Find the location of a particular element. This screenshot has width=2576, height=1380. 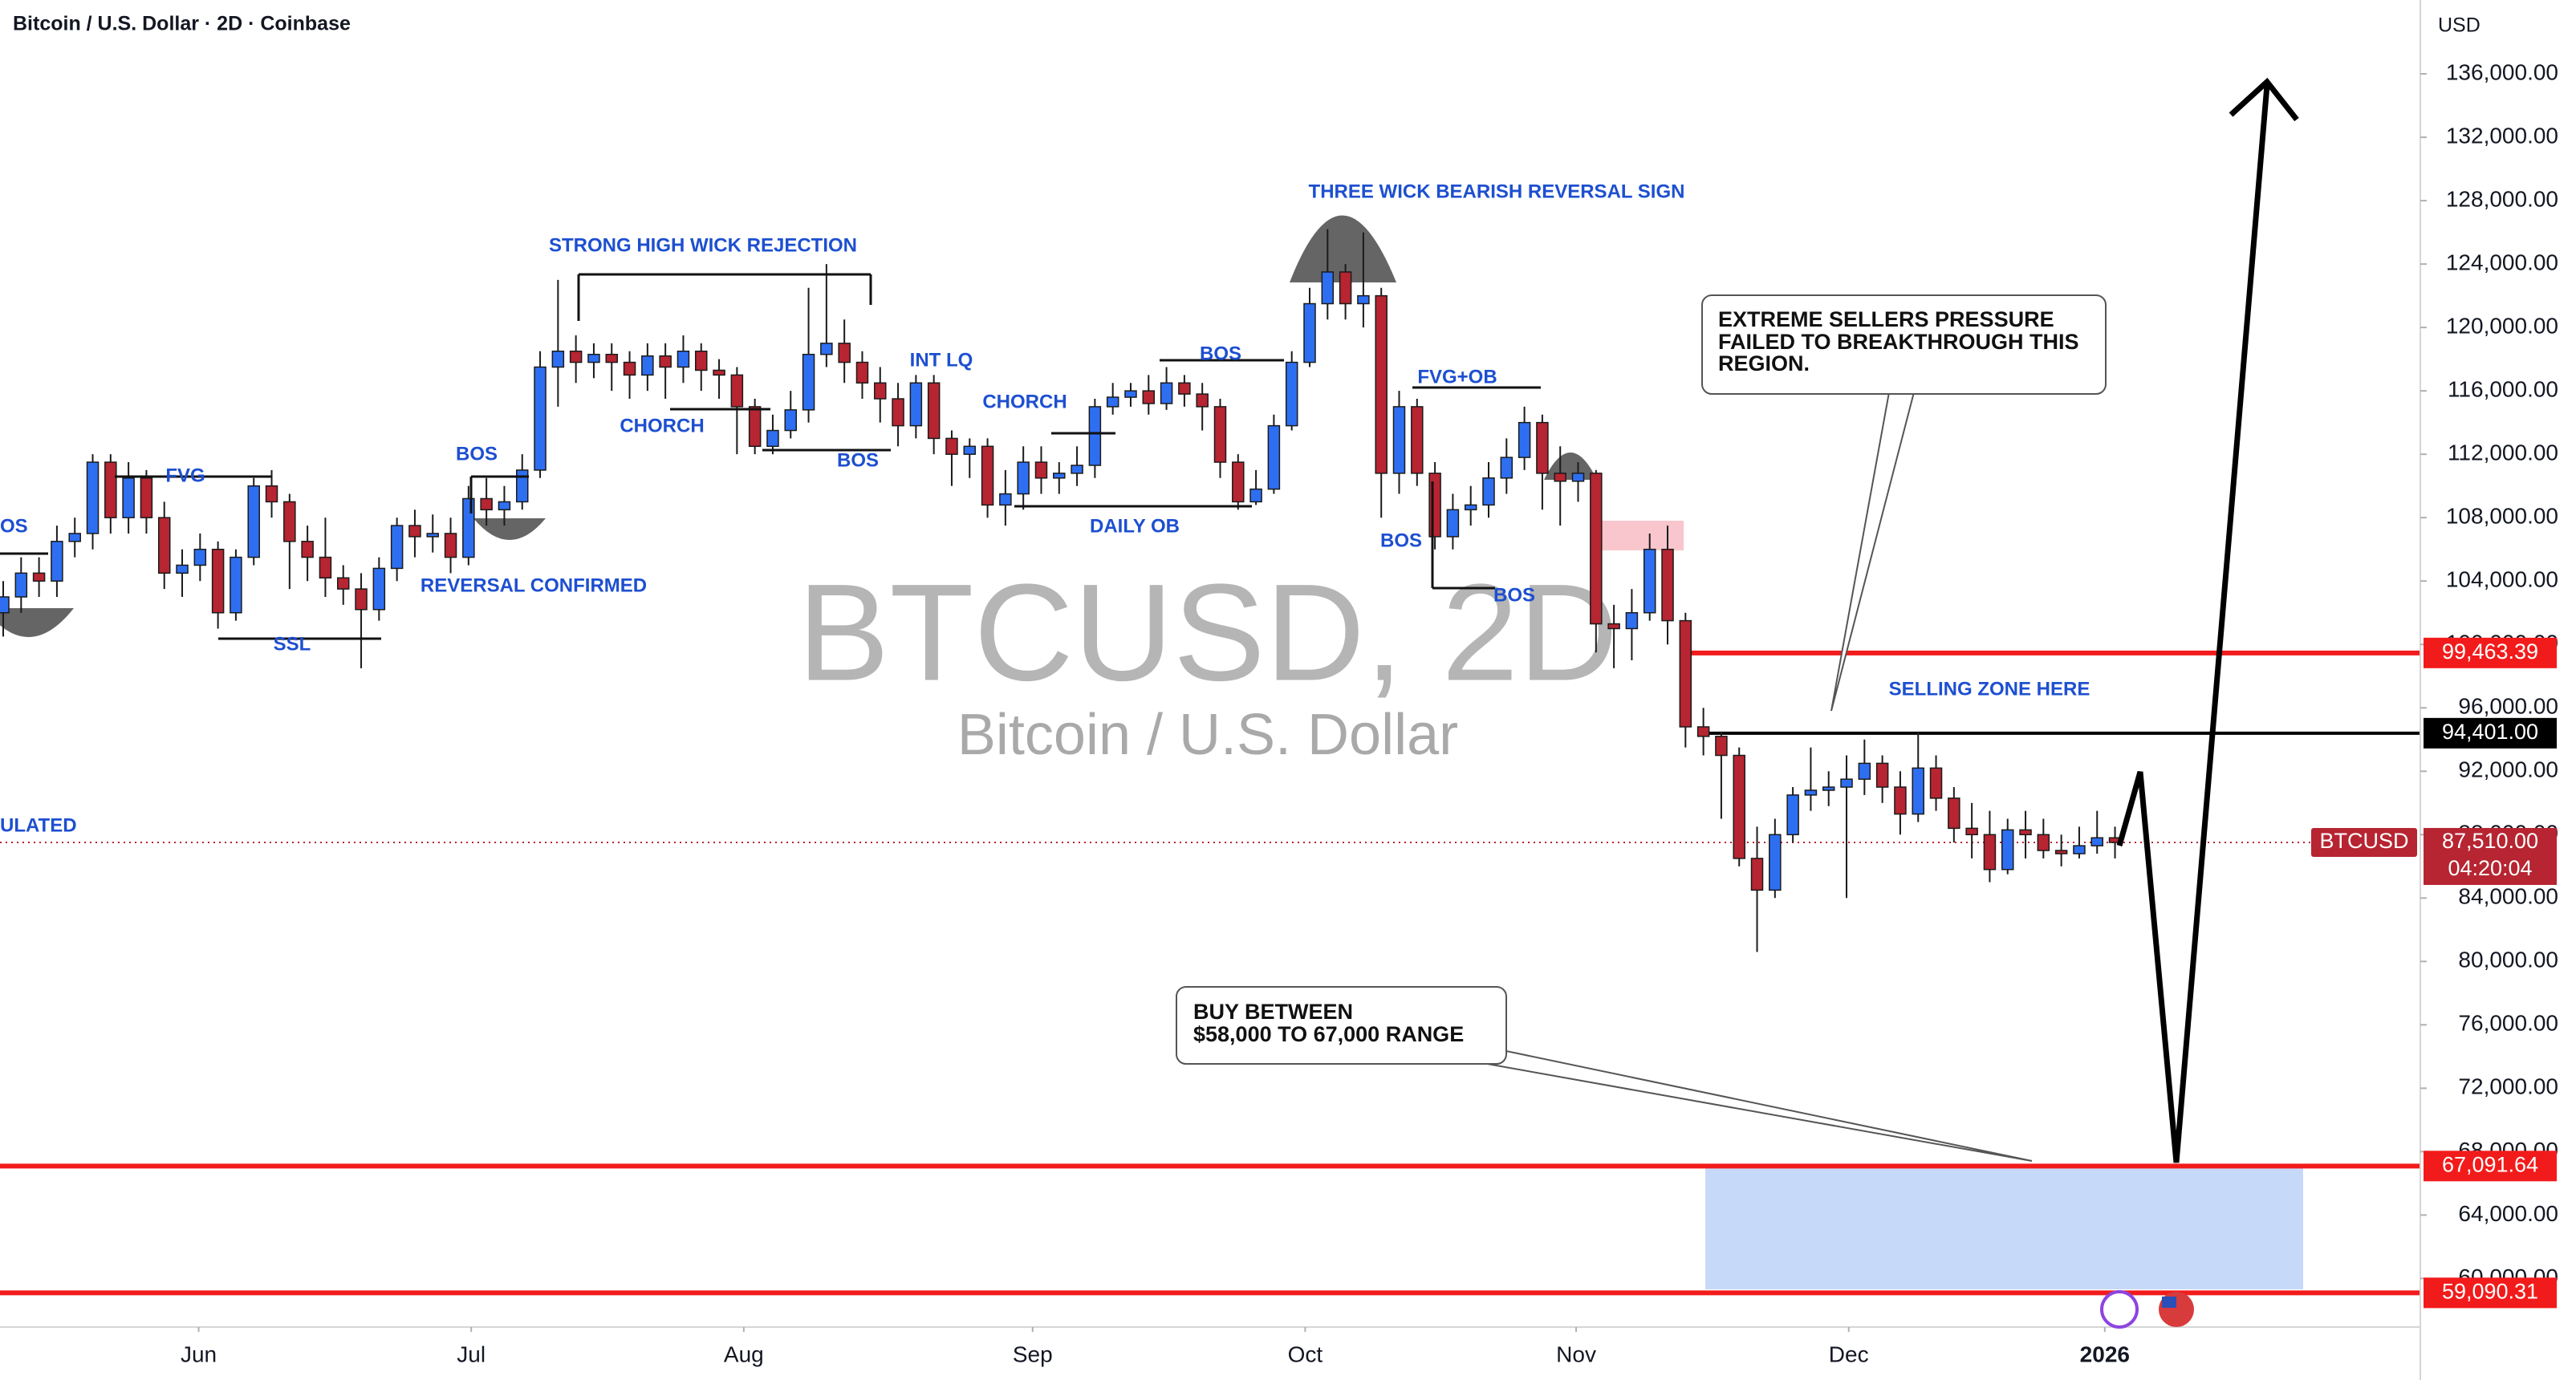

level-label-box is located at coordinates (2490, 1293).